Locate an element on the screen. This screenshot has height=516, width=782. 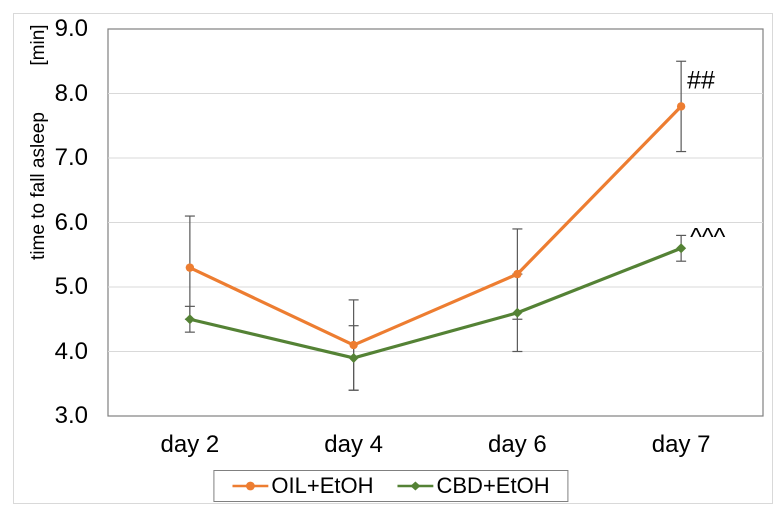
chart-annotation: ## is located at coordinates (701, 81).